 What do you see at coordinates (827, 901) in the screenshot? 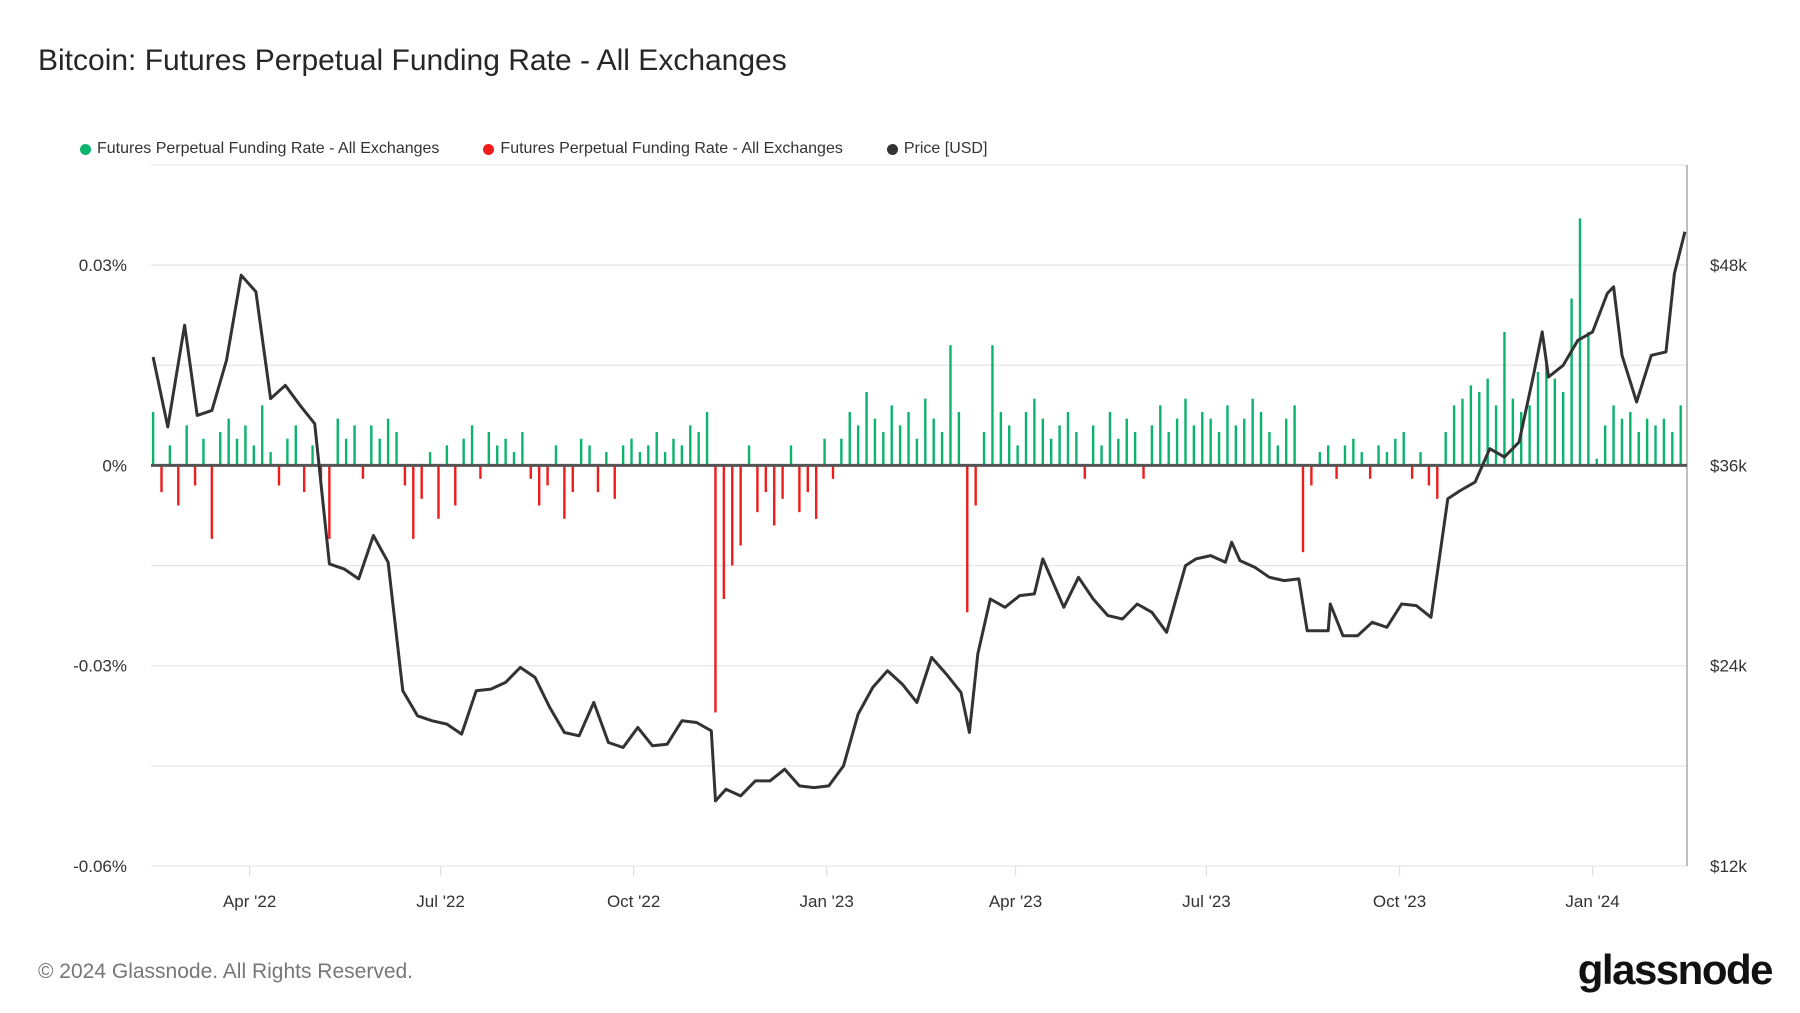
I see `x-tick-label: Jan '23` at bounding box center [827, 901].